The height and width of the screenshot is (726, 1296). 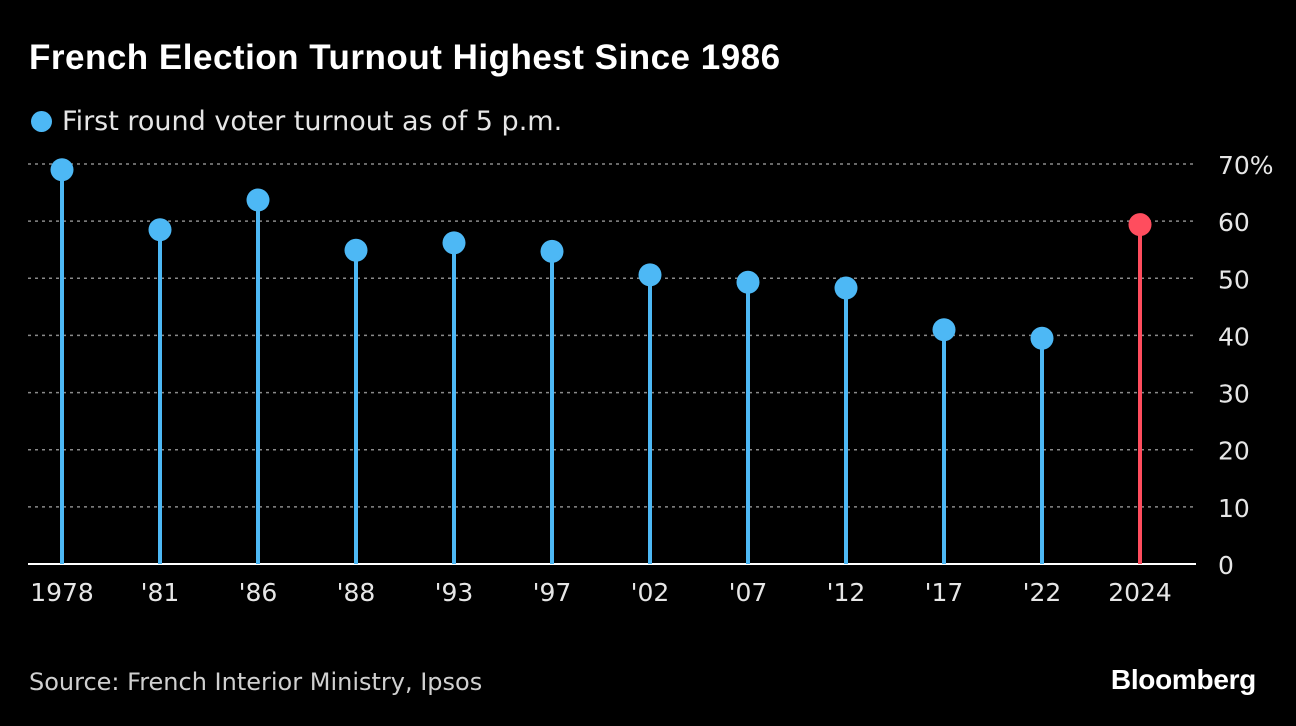 I want to click on x-tick-label: 2024, so click(x=1140, y=592).